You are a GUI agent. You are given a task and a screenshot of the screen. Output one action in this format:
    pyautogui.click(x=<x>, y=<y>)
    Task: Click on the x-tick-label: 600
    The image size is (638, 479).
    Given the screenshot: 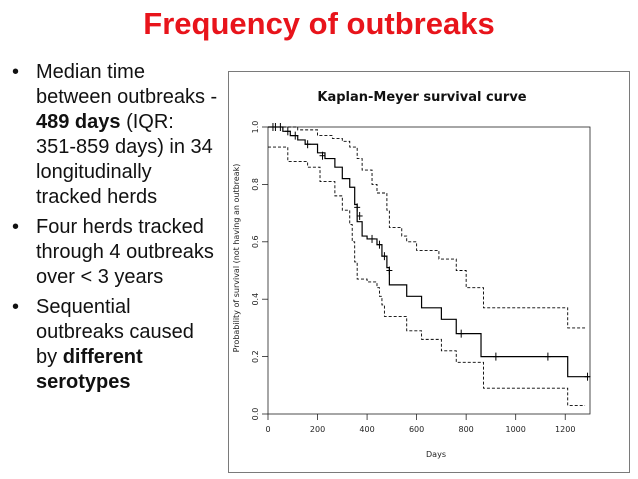 What is the action you would take?
    pyautogui.click(x=416, y=429)
    